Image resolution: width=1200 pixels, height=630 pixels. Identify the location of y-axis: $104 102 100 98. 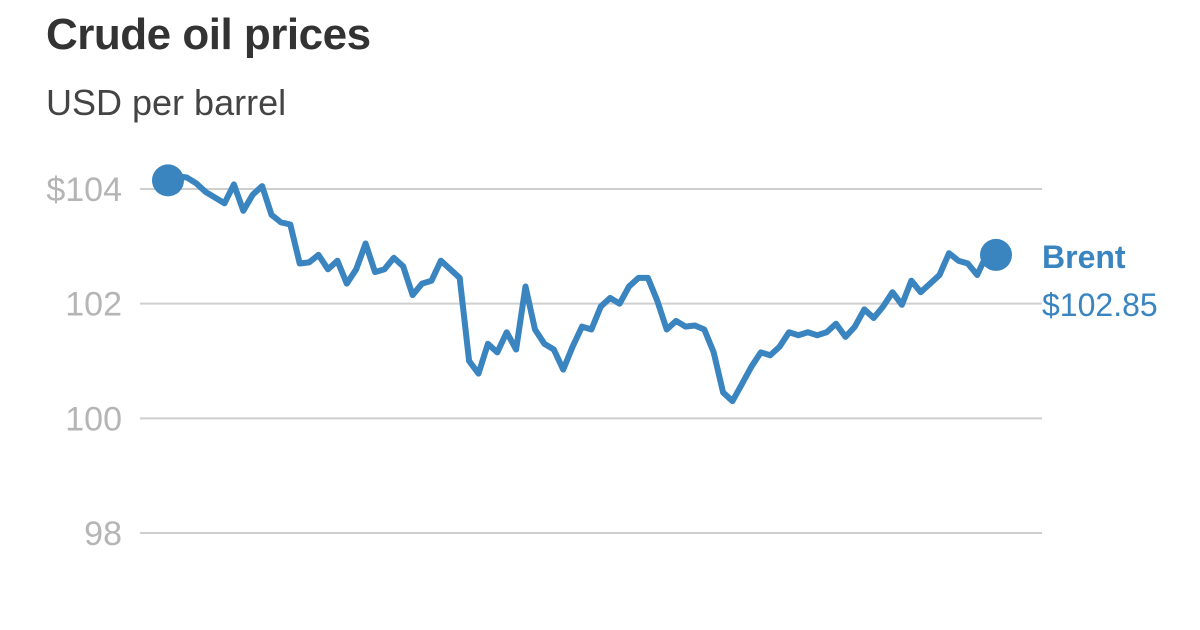
(84, 362).